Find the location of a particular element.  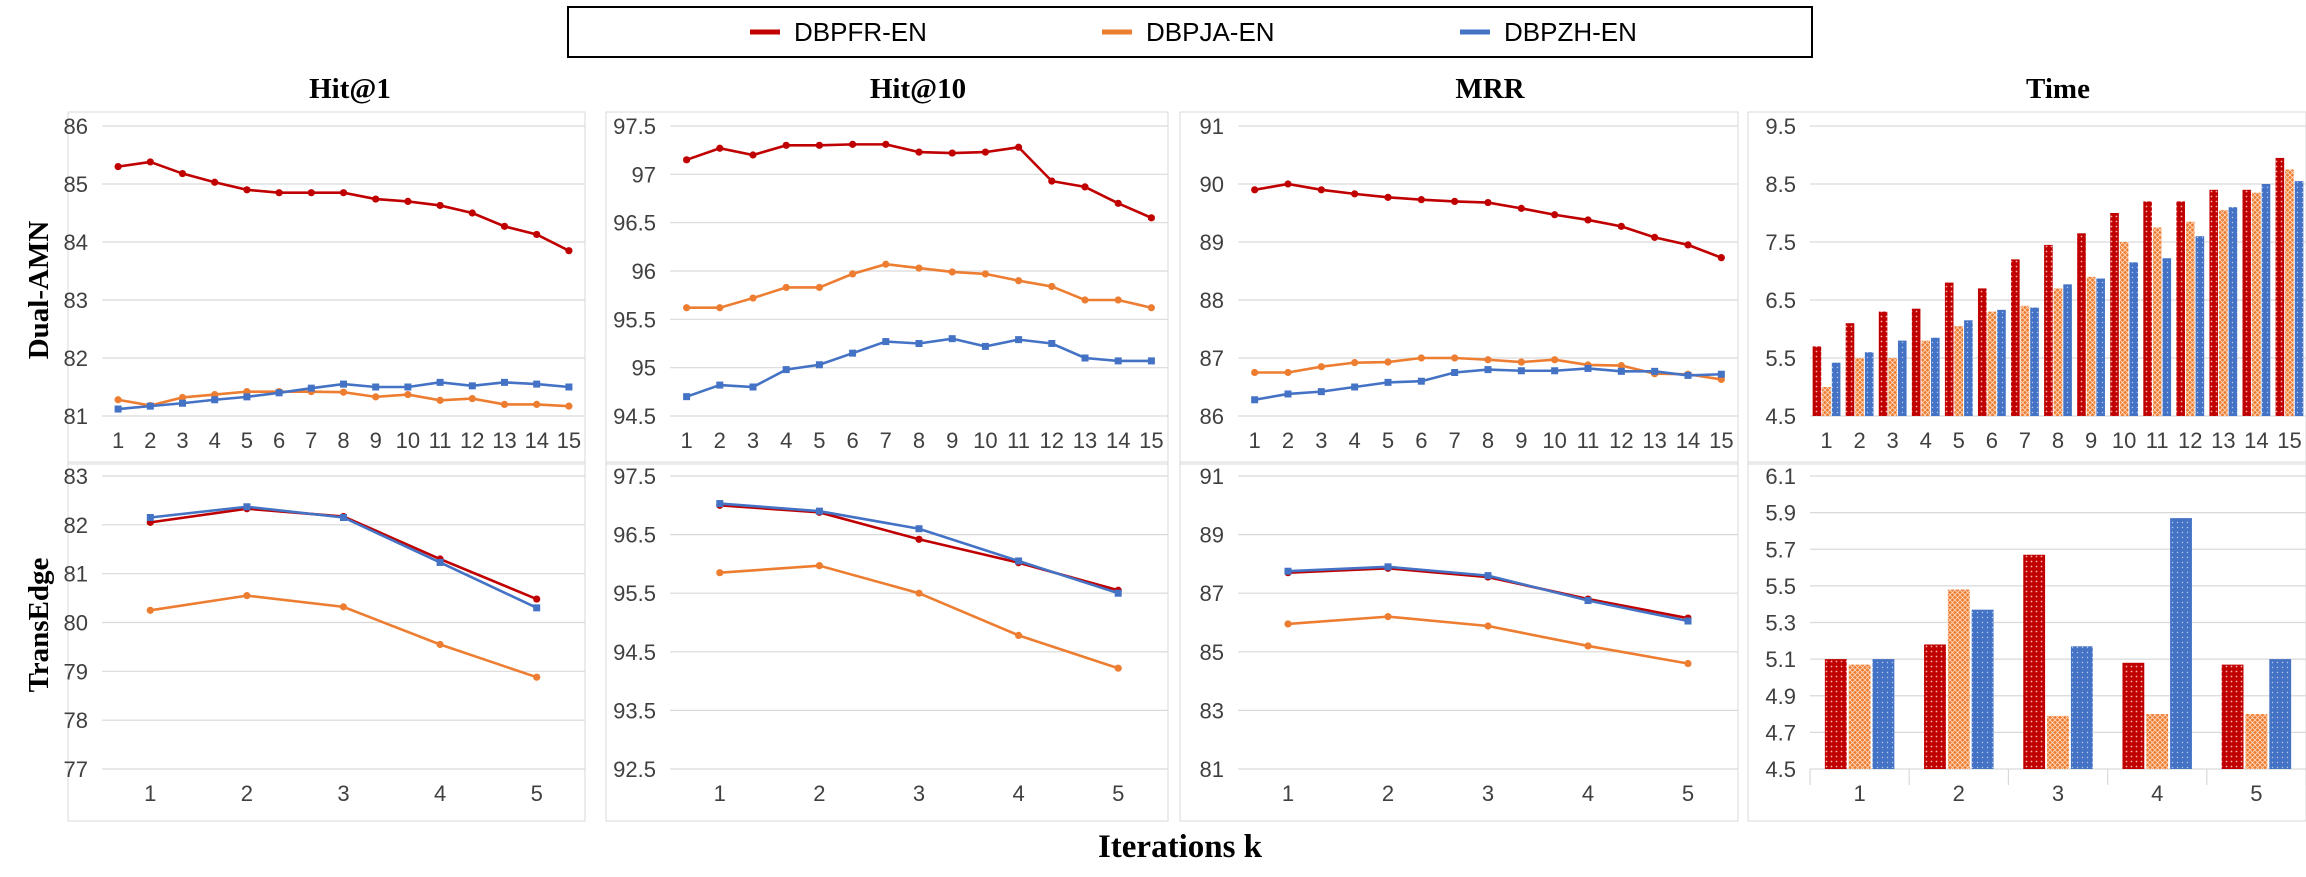

x-tick-label: 13 is located at coordinates (504, 440).